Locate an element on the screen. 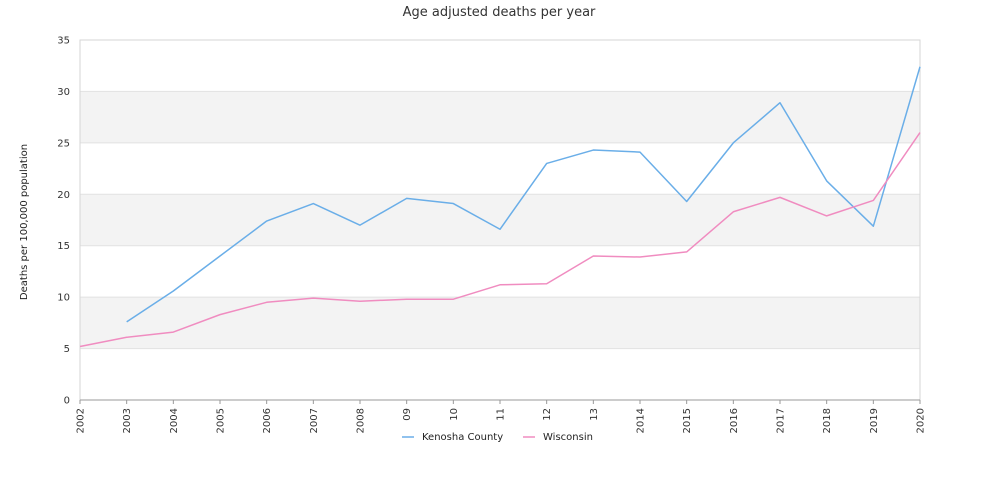  x-tick-label: 2008 is located at coordinates (361, 420).